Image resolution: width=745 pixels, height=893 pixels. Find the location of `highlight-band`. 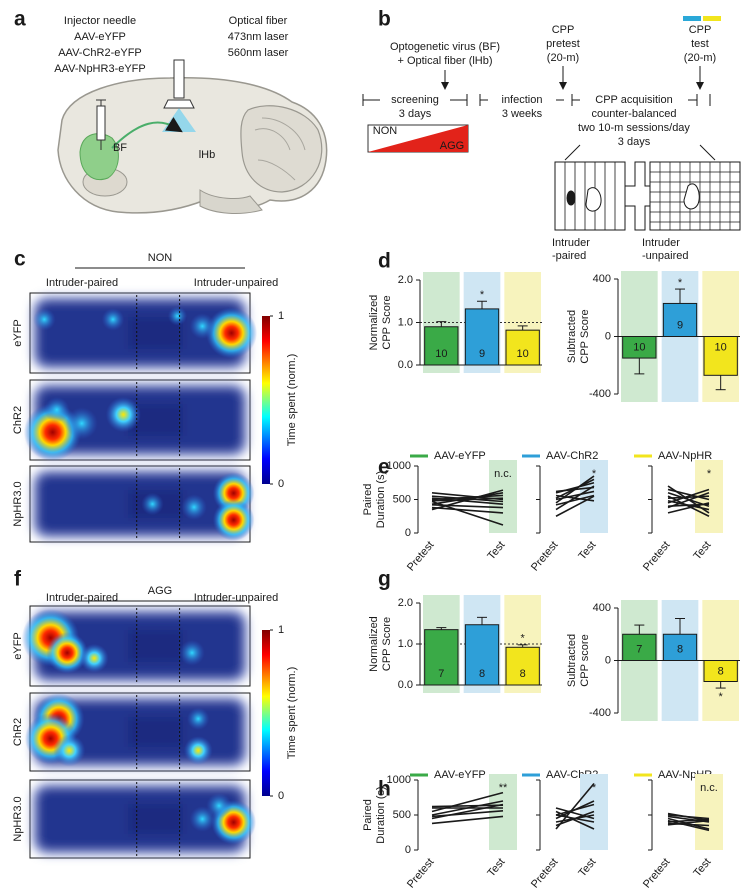

highlight-band is located at coordinates (709, 812).